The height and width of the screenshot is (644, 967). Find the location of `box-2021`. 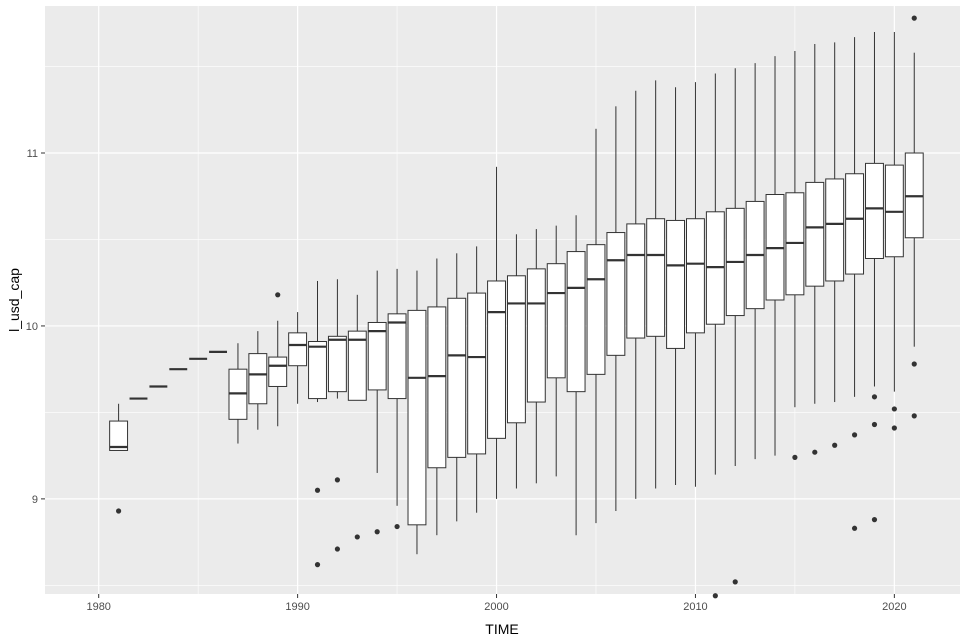

box-2021 is located at coordinates (914, 217).